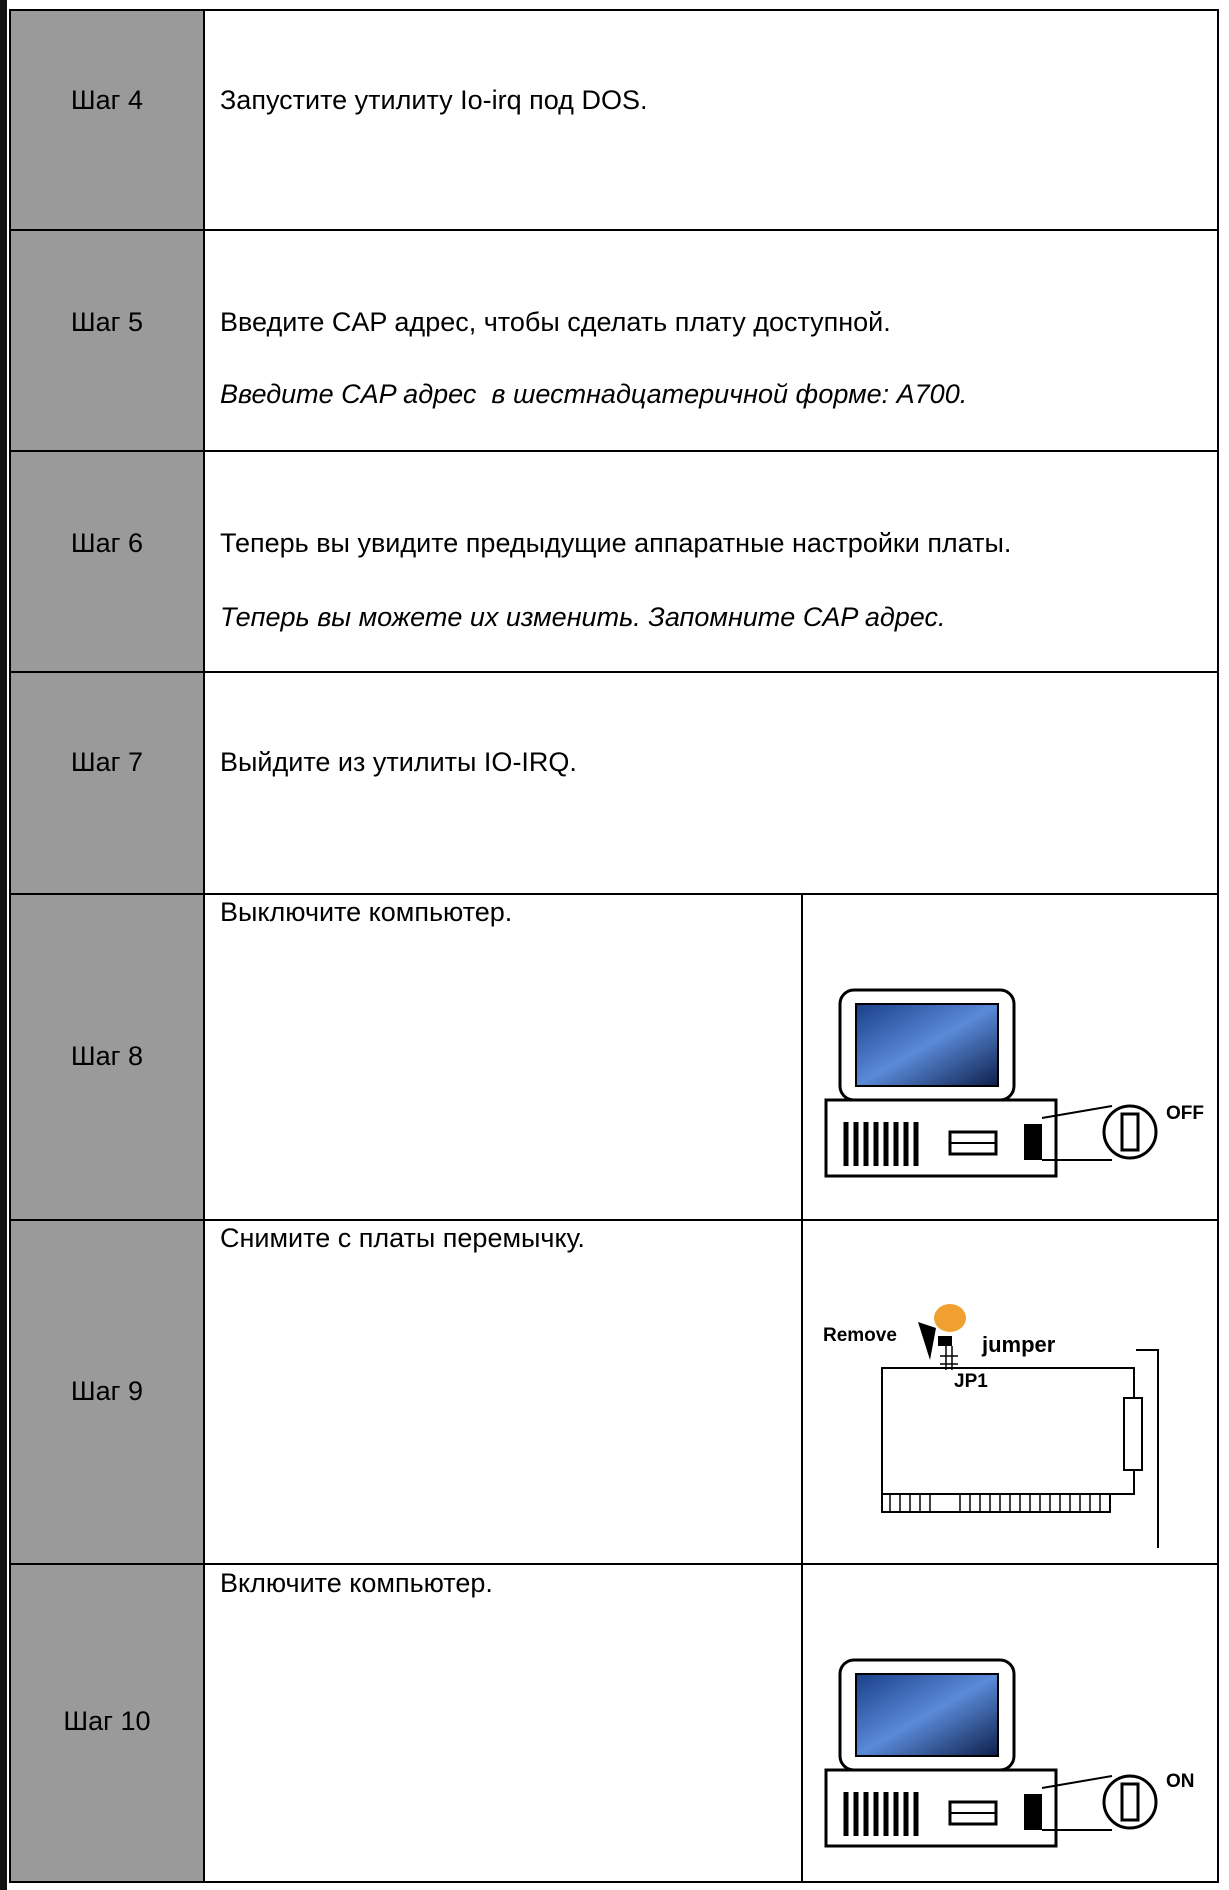 The image size is (1229, 1890). What do you see at coordinates (107, 322) in the screenshot?
I see `step-label: Шаг 5` at bounding box center [107, 322].